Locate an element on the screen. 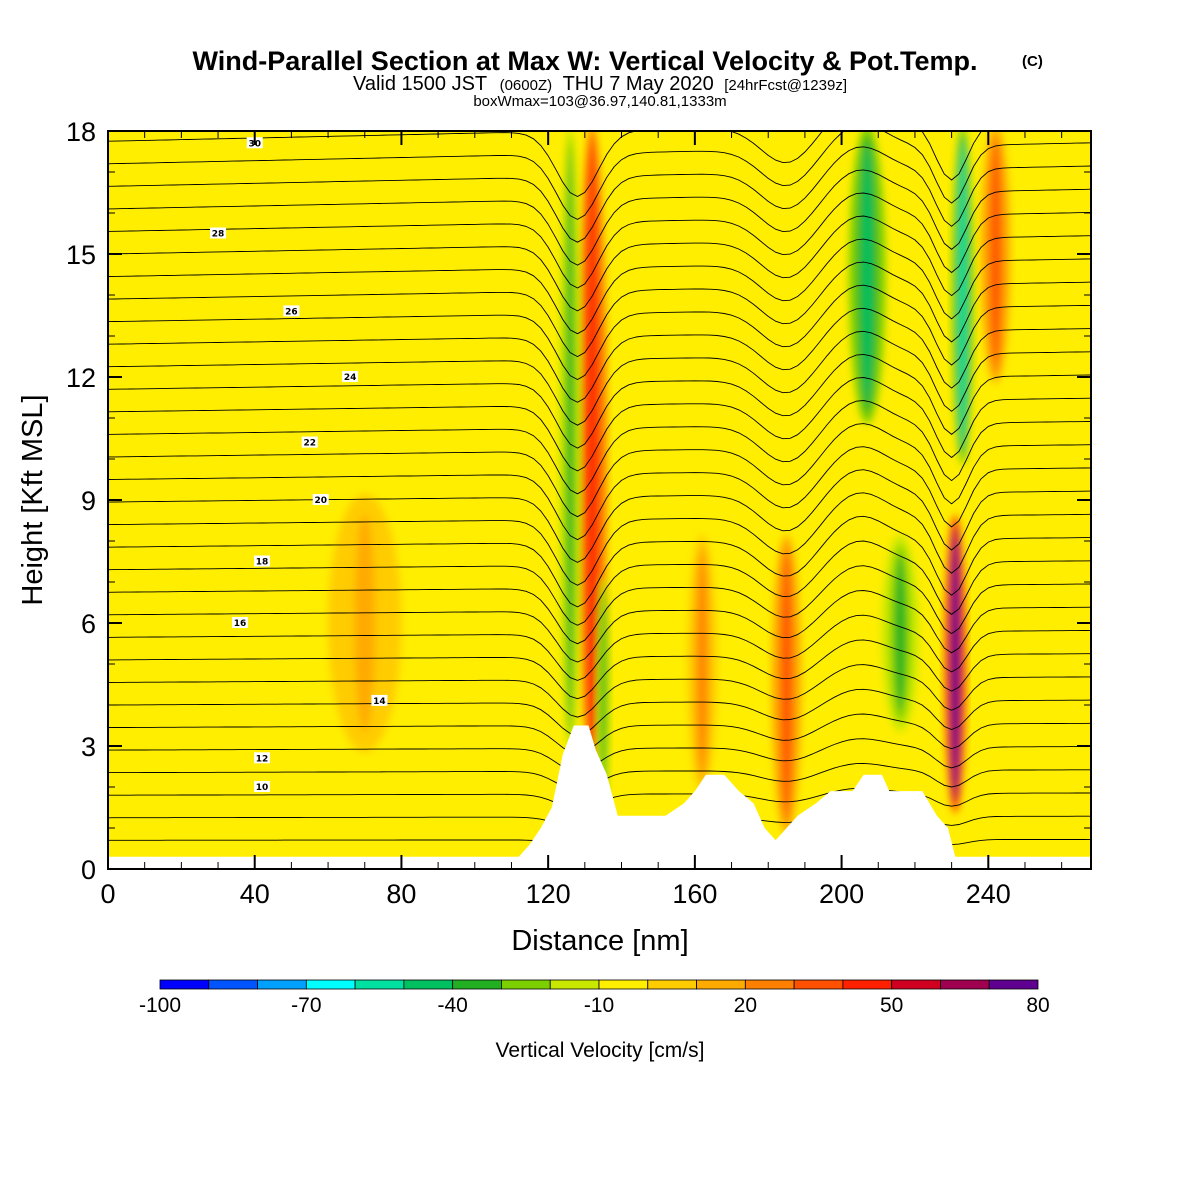 The image size is (1200, 1200). y-tick-label: 6 is located at coordinates (88, 624).